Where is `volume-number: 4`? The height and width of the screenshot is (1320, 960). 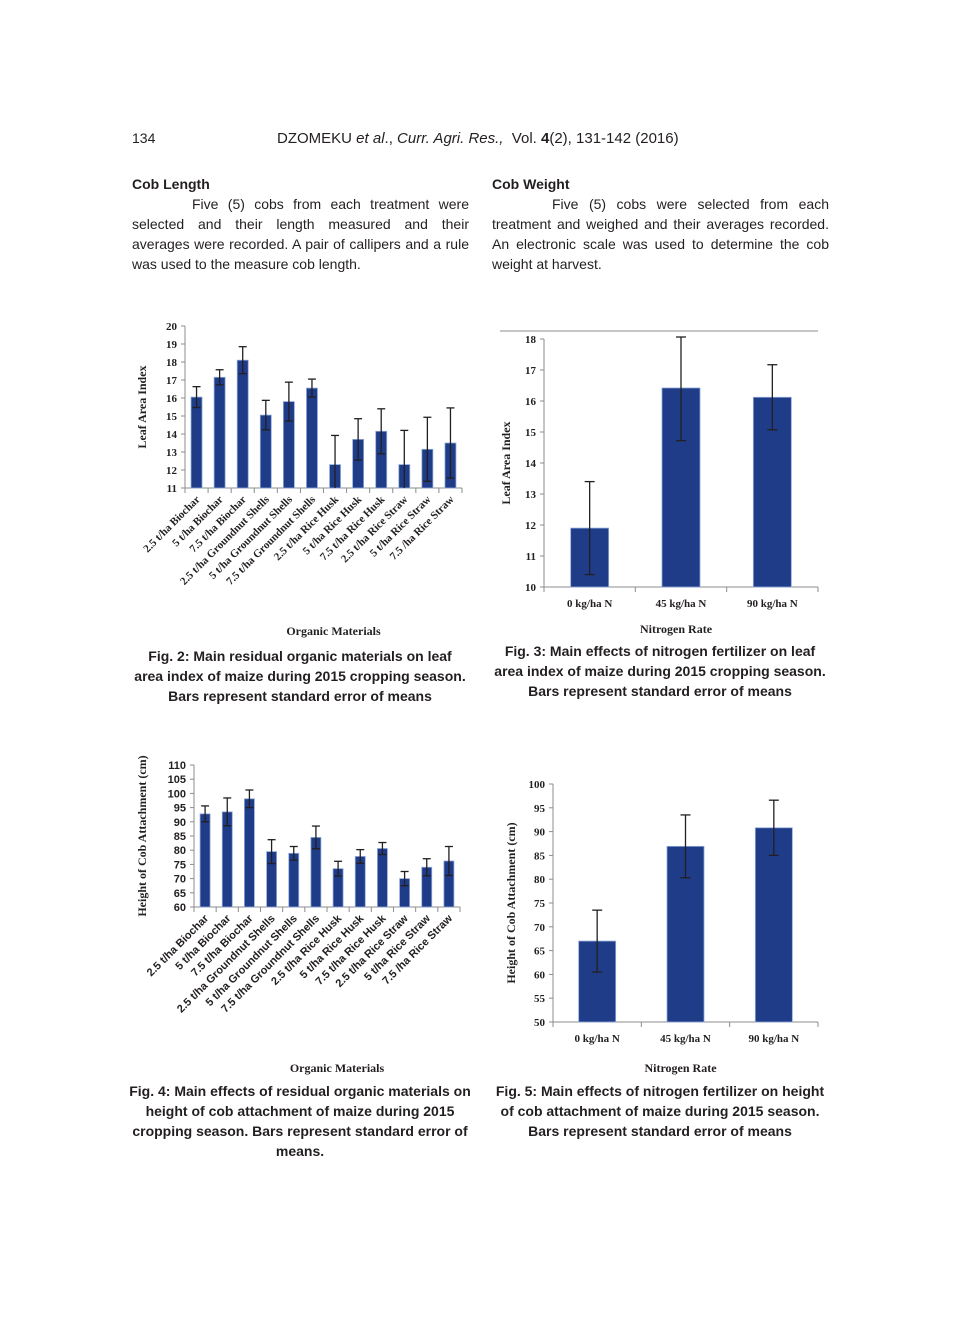
volume-number: 4 is located at coordinates (545, 138).